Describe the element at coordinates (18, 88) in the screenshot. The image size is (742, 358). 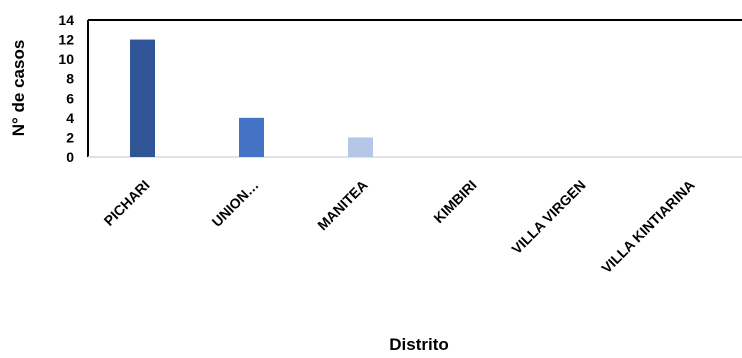
I see `y-axis-title: N° de casos` at that location.